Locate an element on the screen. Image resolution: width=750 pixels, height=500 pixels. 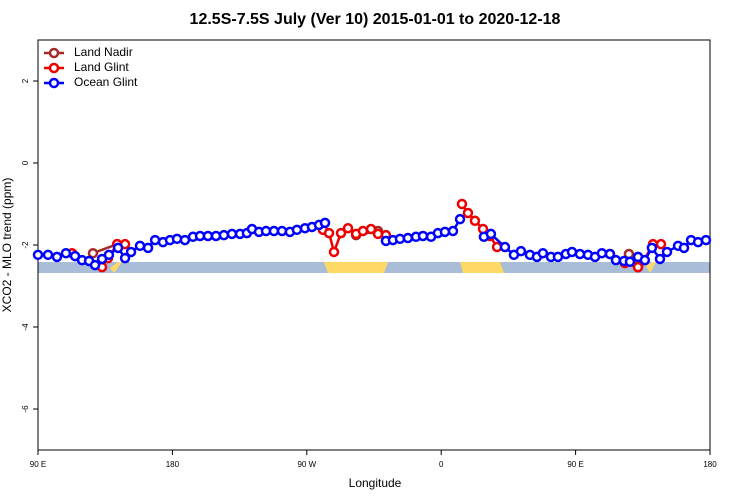
y-tick-label: 0 is located at coordinates (25, 162).